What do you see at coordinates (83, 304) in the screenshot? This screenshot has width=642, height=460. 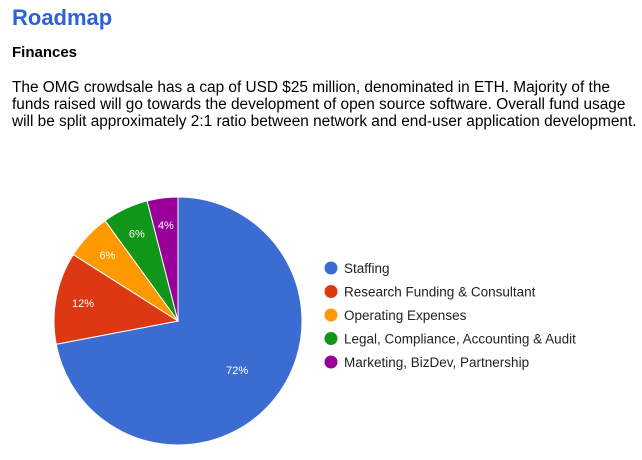 I see `slice-label-research-funding-and-consultant: 12%` at bounding box center [83, 304].